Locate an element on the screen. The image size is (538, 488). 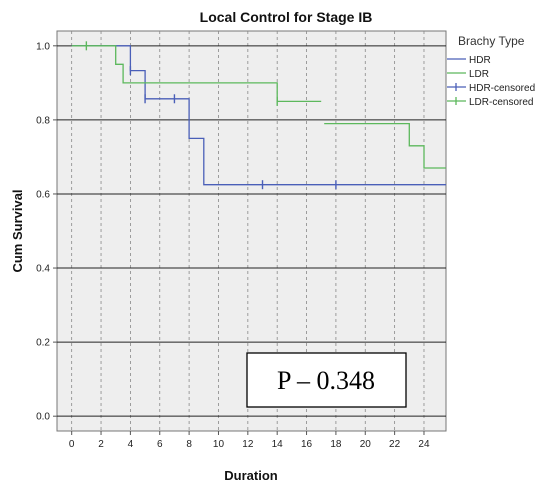
legend-label-ldr: LDR is located at coordinates (479, 74).